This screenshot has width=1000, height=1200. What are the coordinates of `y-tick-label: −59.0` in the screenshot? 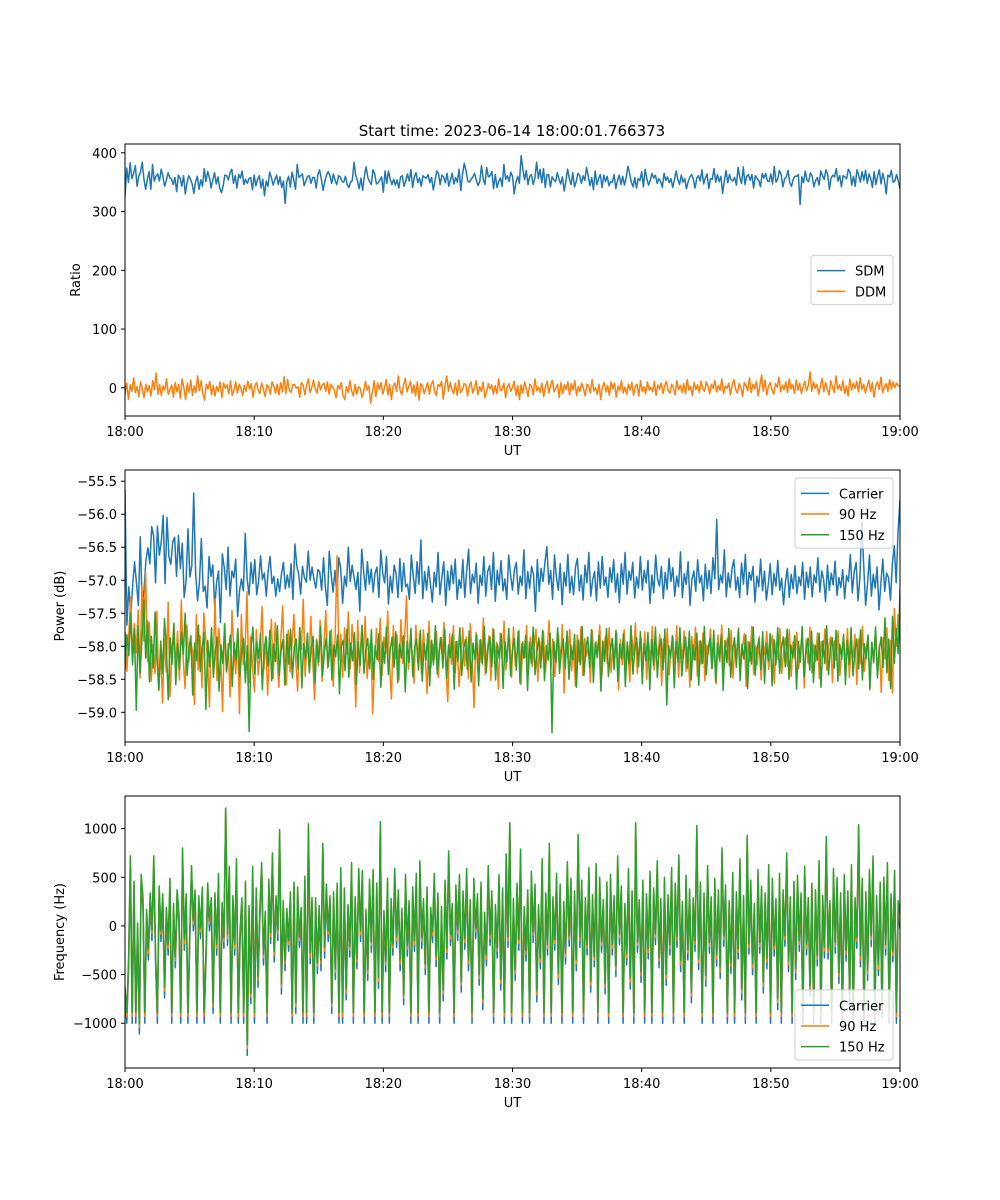 It's located at (97, 713).